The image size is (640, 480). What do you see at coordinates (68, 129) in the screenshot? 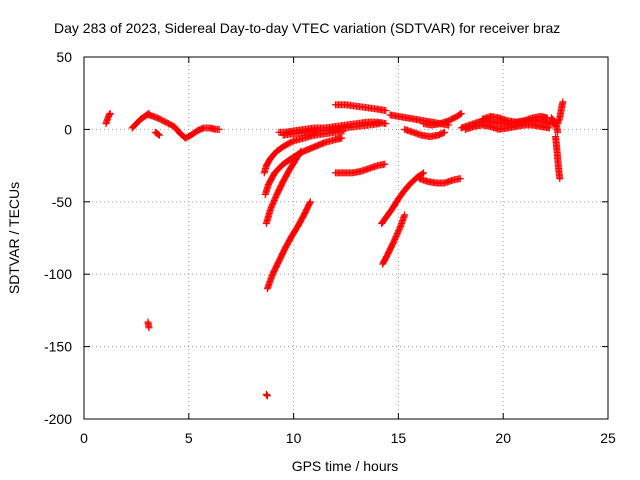
I see `y-tick-label: 0` at bounding box center [68, 129].